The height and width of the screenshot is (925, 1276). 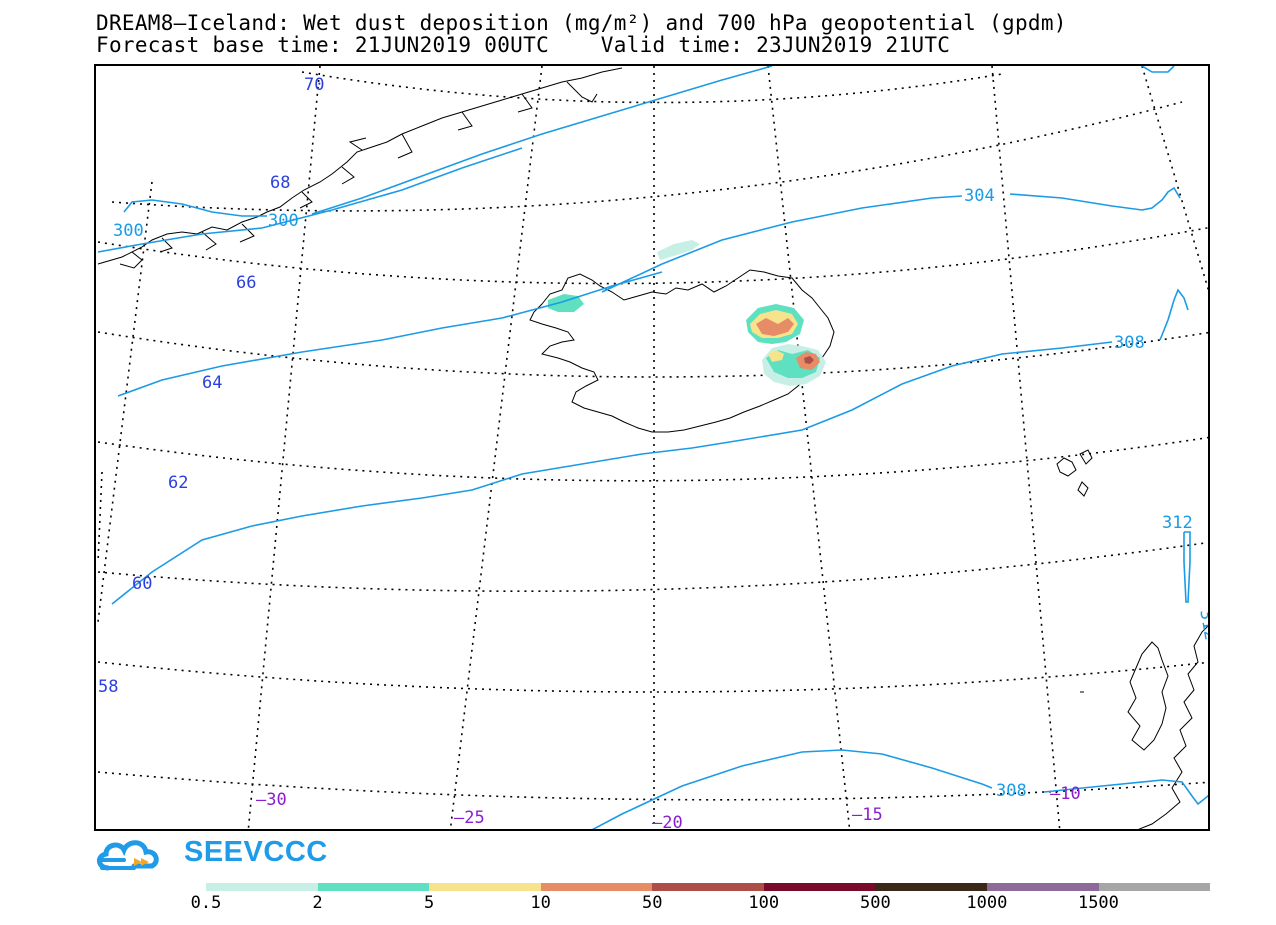 I want to click on meridian-30w, so click(x=284, y=447).